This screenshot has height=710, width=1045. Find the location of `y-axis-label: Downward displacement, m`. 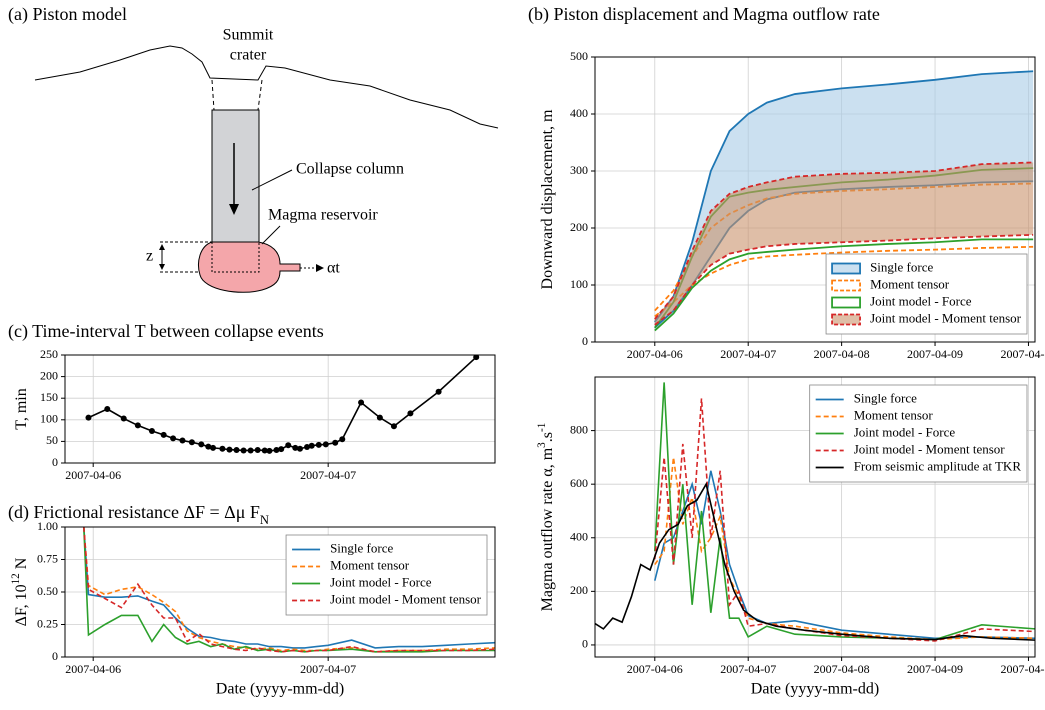

y-axis-label: Downward displacement, m is located at coordinates (547, 199).